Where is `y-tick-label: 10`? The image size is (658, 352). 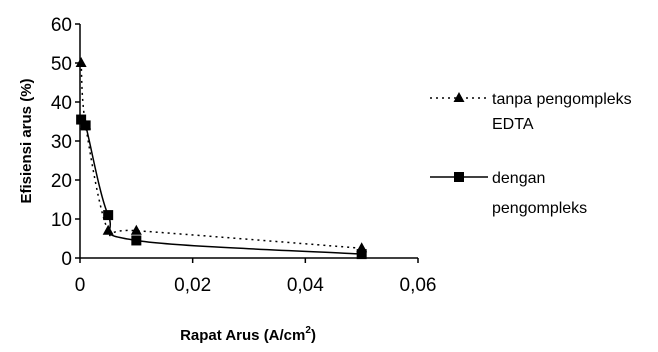
y-tick-label: 10 is located at coordinates (61, 220).